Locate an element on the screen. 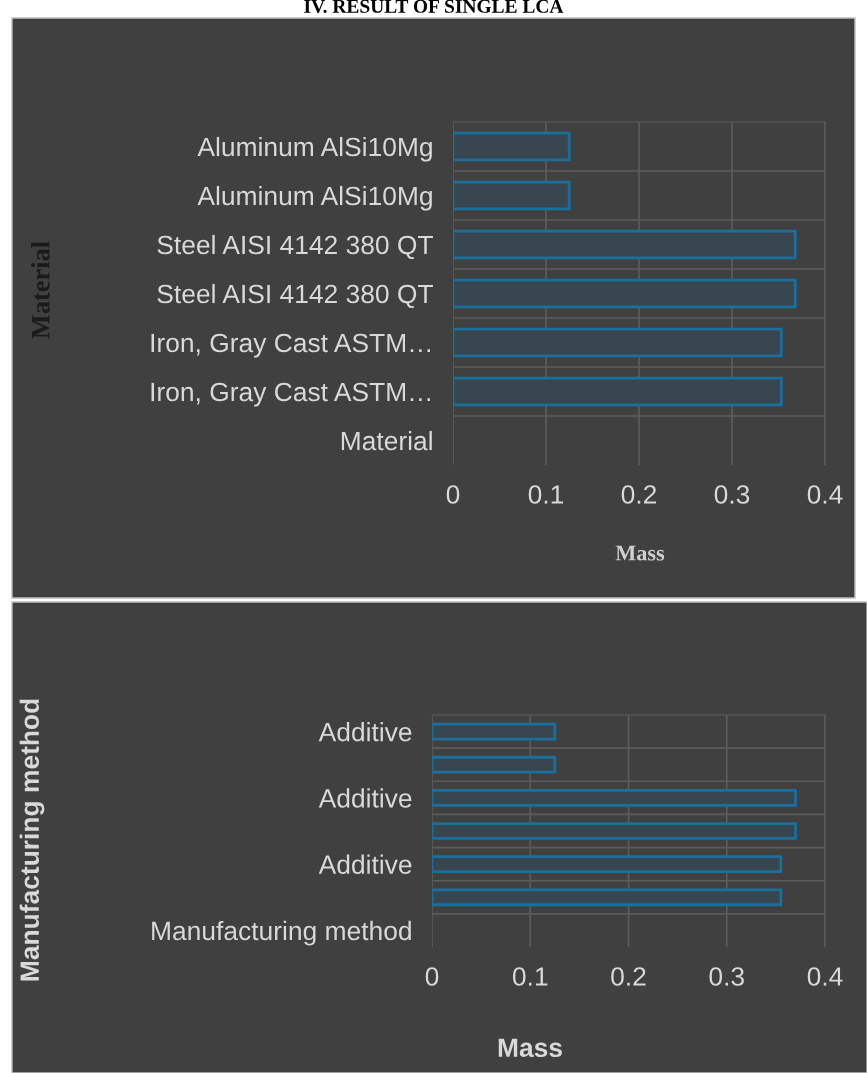 The height and width of the screenshot is (1073, 867). y-tick-label: Manufacturing method is located at coordinates (281, 933).